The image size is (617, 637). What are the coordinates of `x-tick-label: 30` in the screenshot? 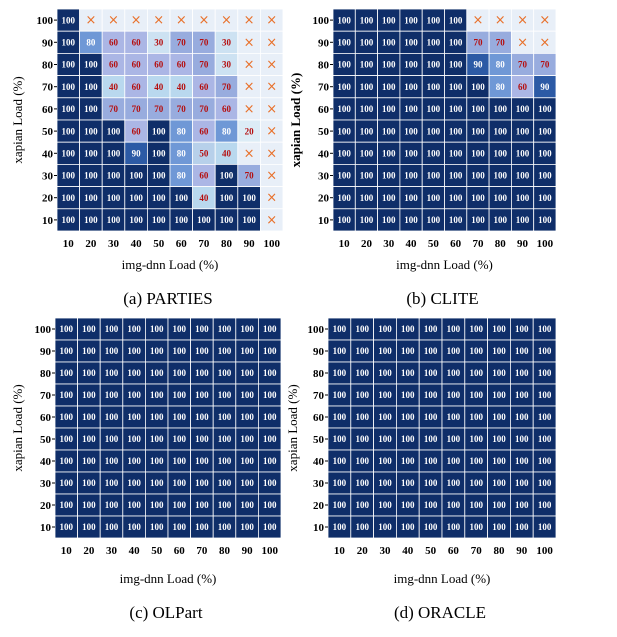 It's located at (386, 551).